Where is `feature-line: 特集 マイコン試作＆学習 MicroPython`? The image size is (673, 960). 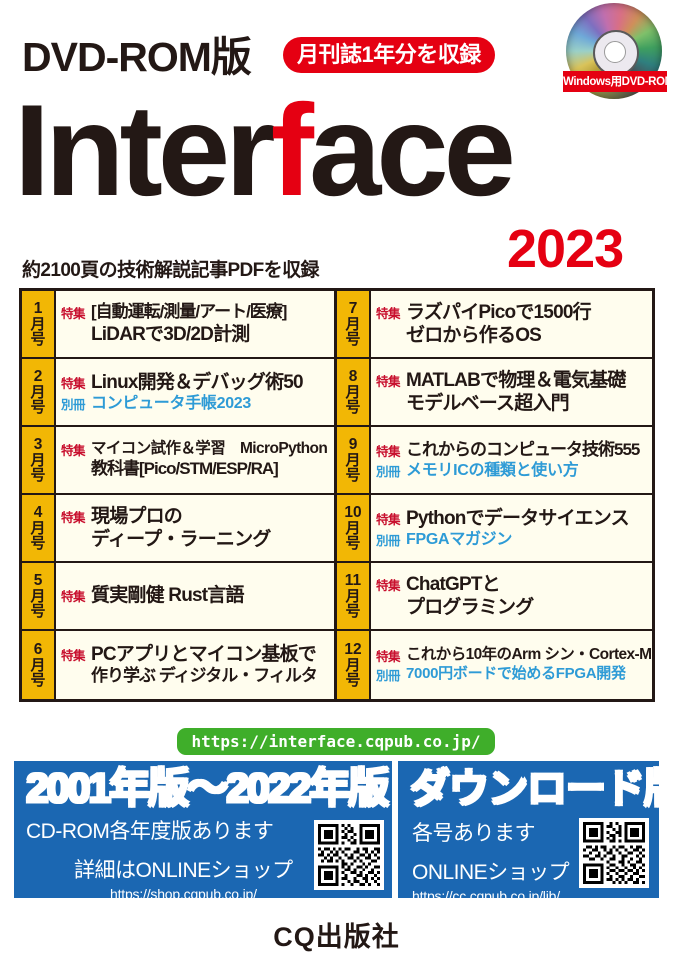
feature-line: 特集 マイコン試作＆学習 MicroPython is located at coordinates (195, 449).